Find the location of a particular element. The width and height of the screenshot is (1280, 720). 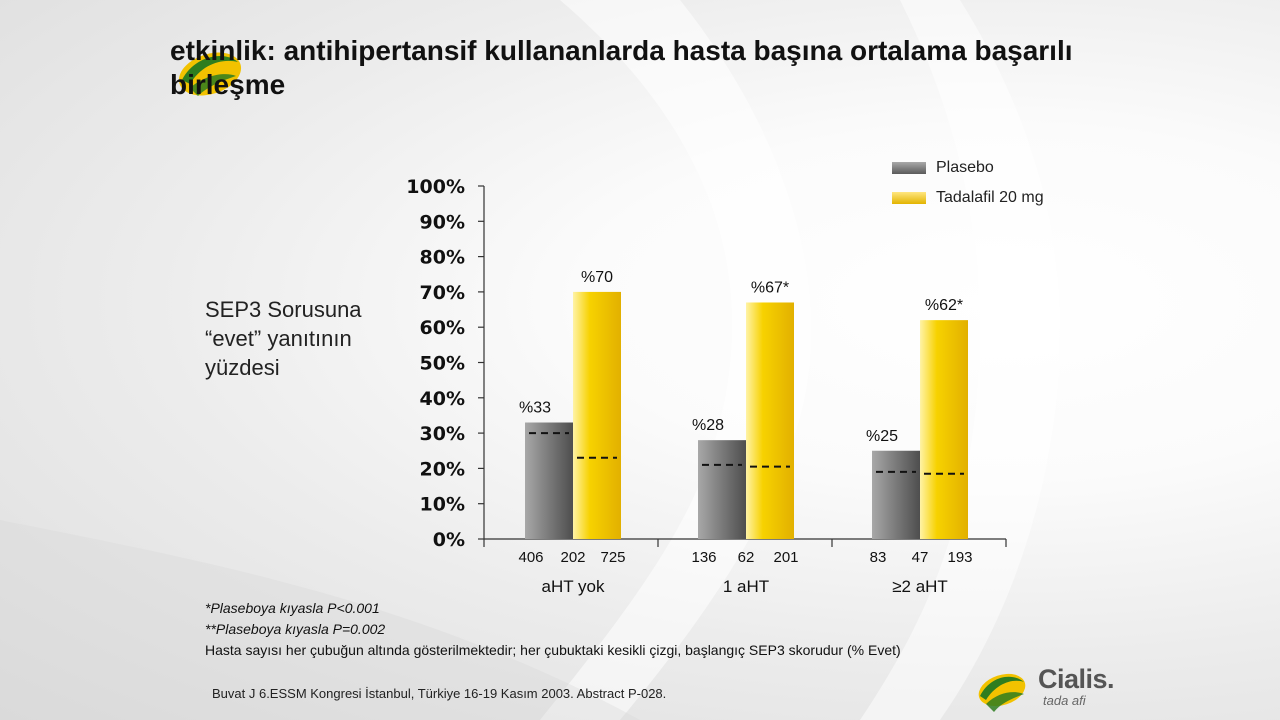

y-tick-label: 100% is located at coordinates (435, 187).